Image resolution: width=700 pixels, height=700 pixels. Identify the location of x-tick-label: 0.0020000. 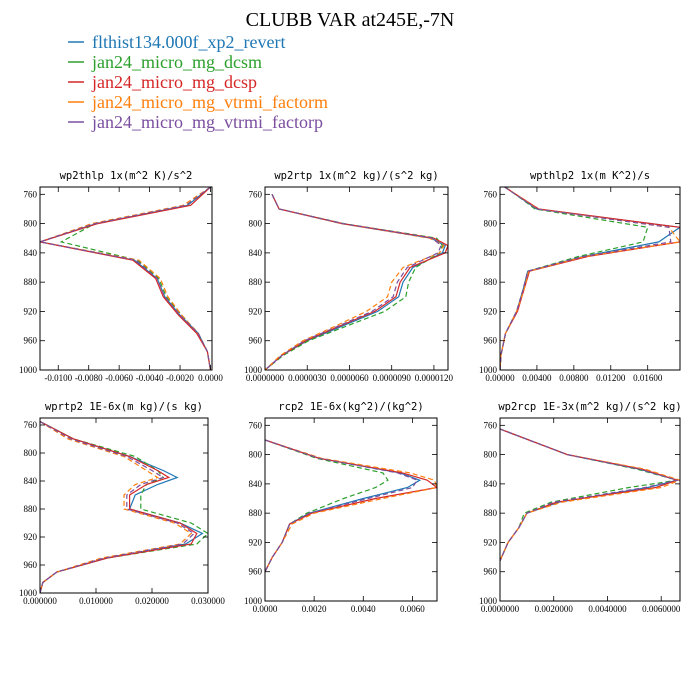
(554, 609).